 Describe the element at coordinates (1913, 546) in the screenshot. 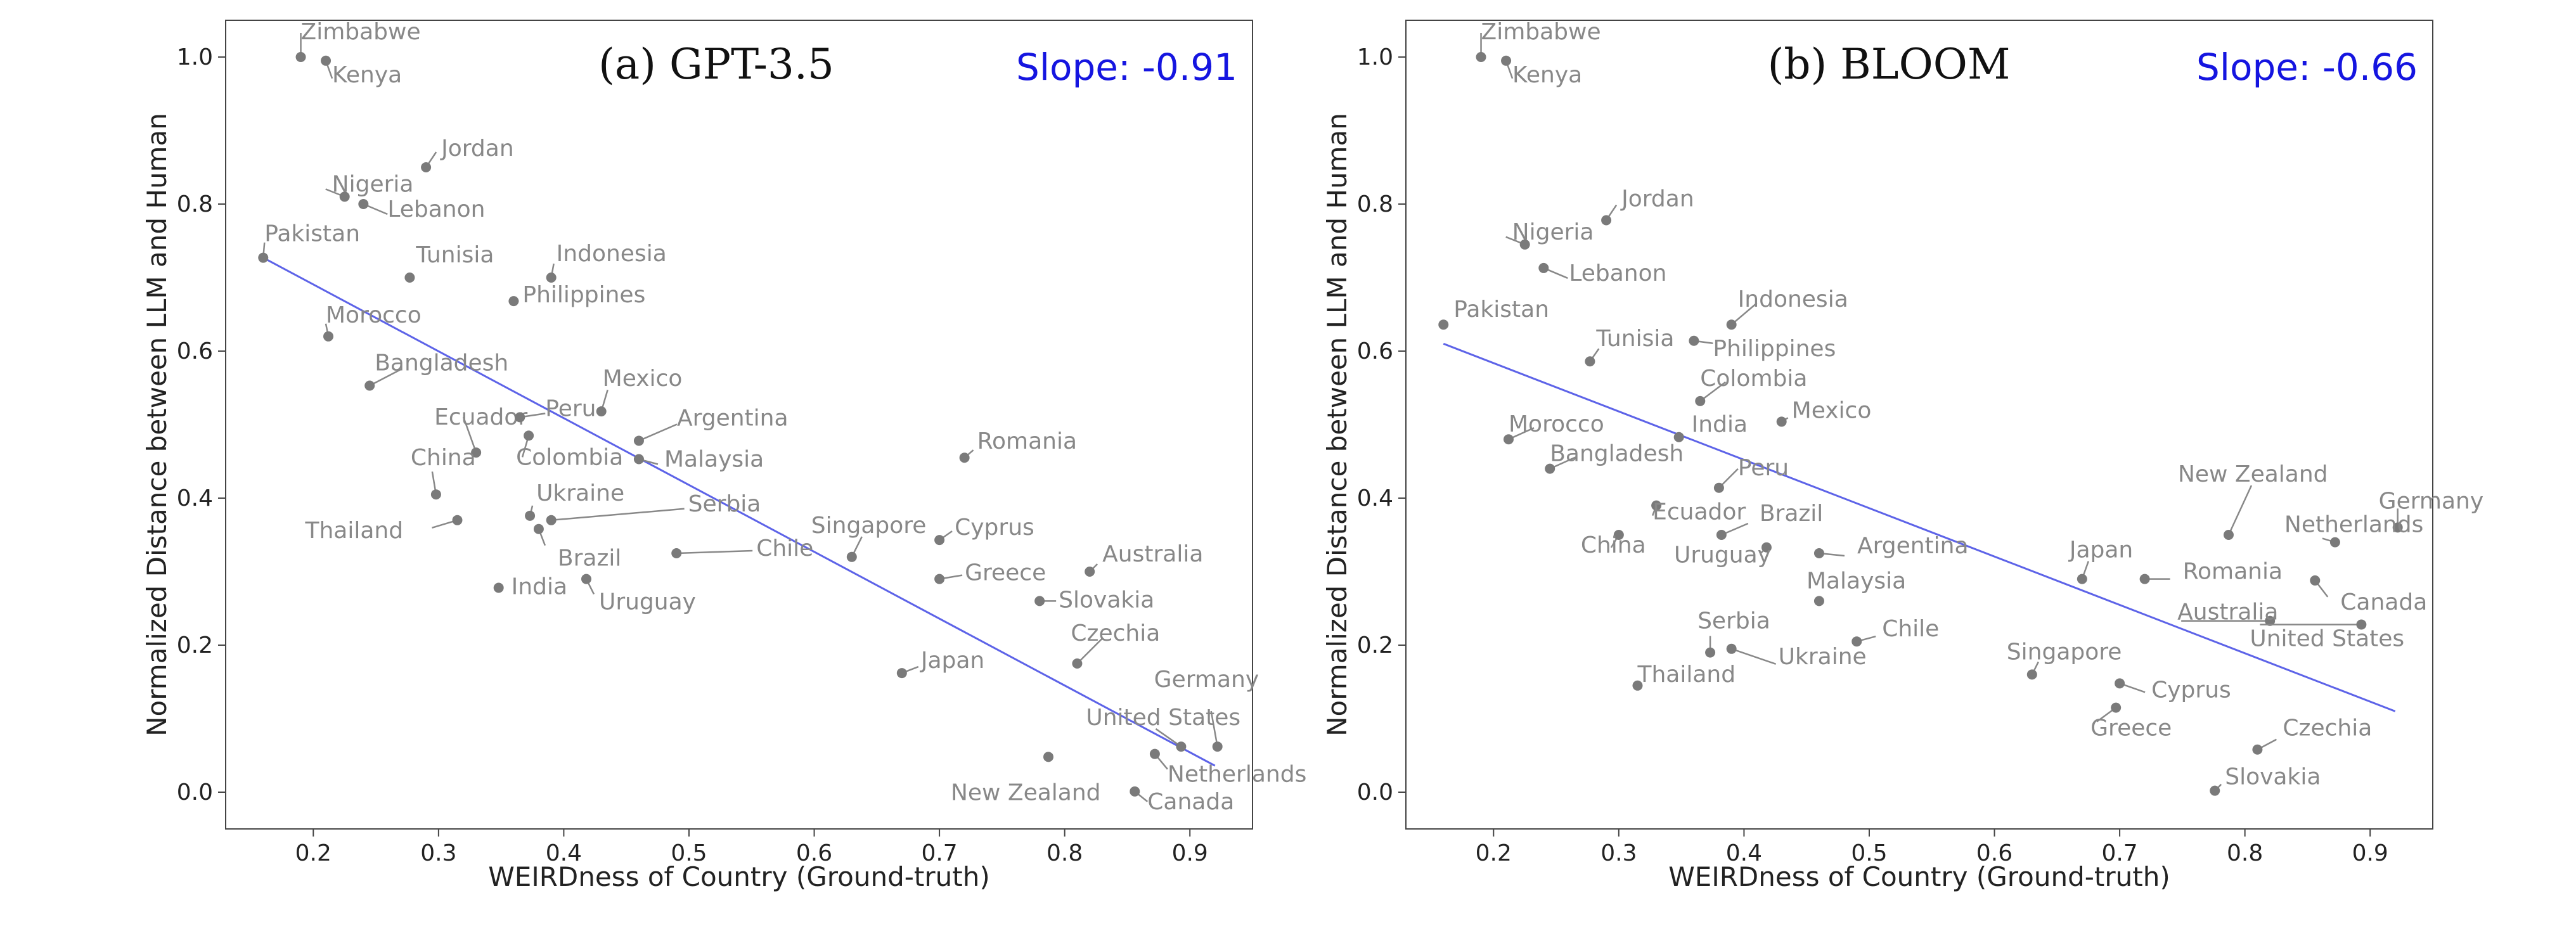

I see `point-label: Argentina` at that location.